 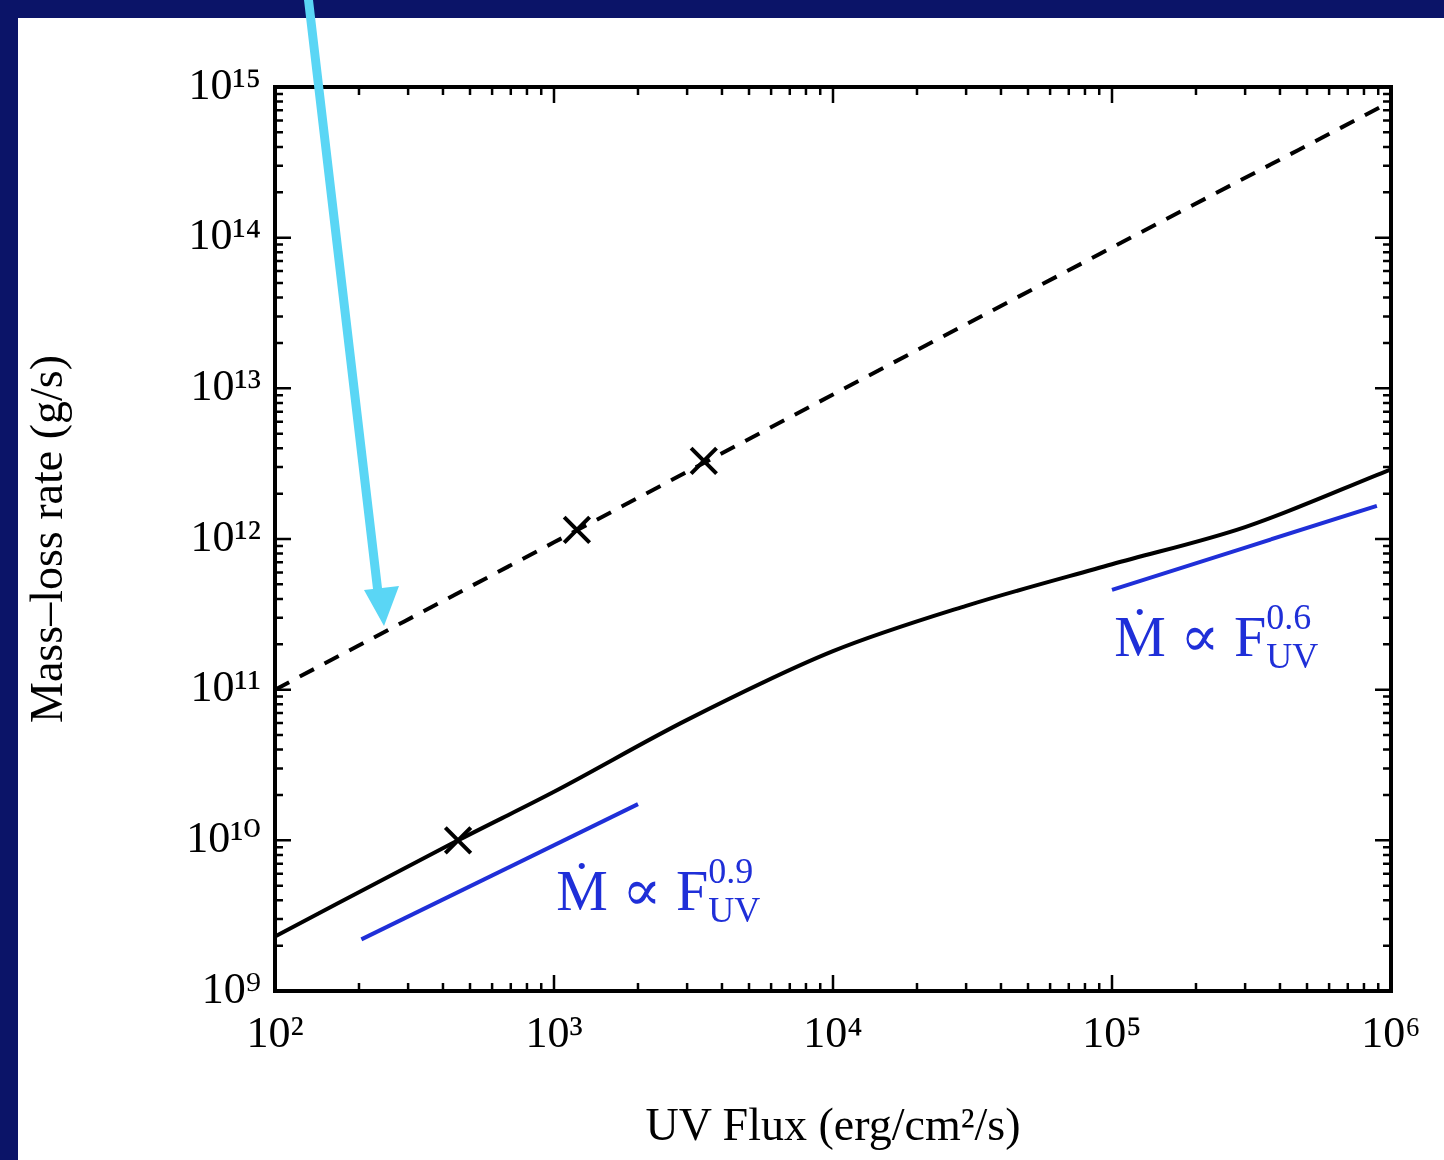 What do you see at coordinates (223, 837) in the screenshot?
I see `y-tick-label: 10¹⁰` at bounding box center [223, 837].